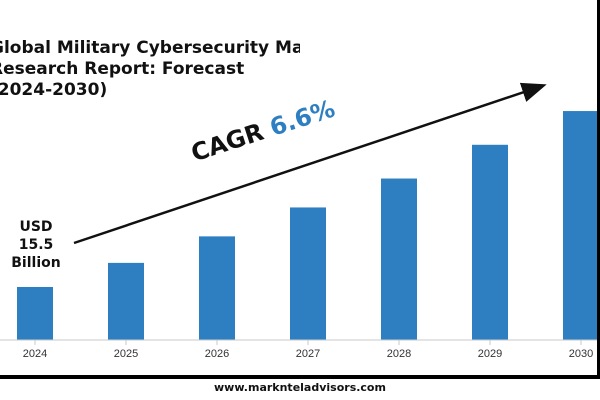 This screenshot has height=400, width=600. What do you see at coordinates (36, 227) in the screenshot?
I see `start-value-currency: USD` at bounding box center [36, 227].